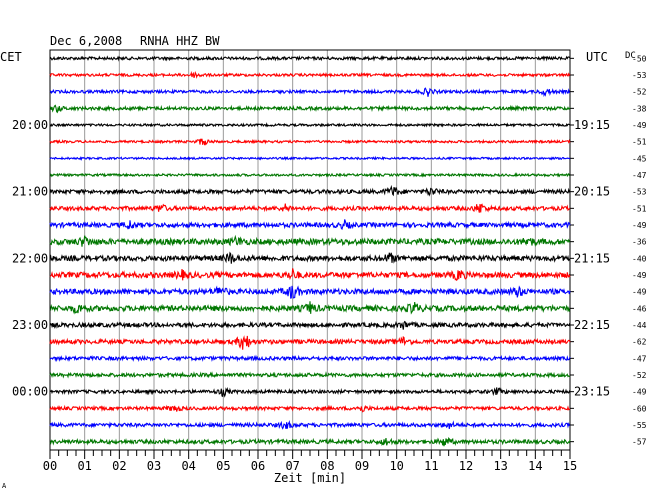 The image size is (650, 494). What do you see at coordinates (592, 125) in the screenshot?
I see `right-hour-label: 19:15` at bounding box center [592, 125].